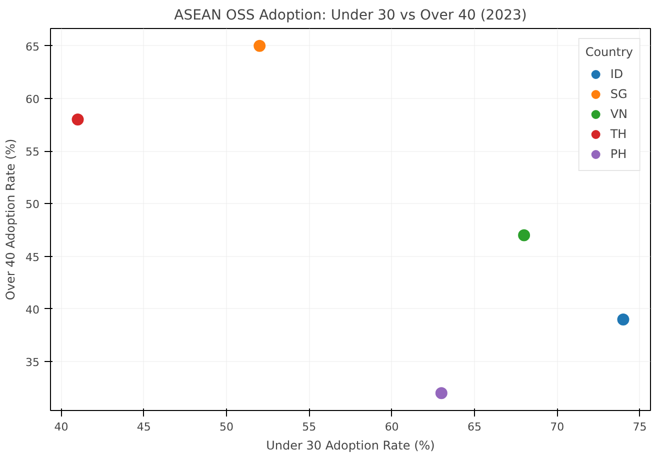 Image resolution: width=660 pixels, height=455 pixels. I want to click on x-tick-label: 45, so click(143, 427).